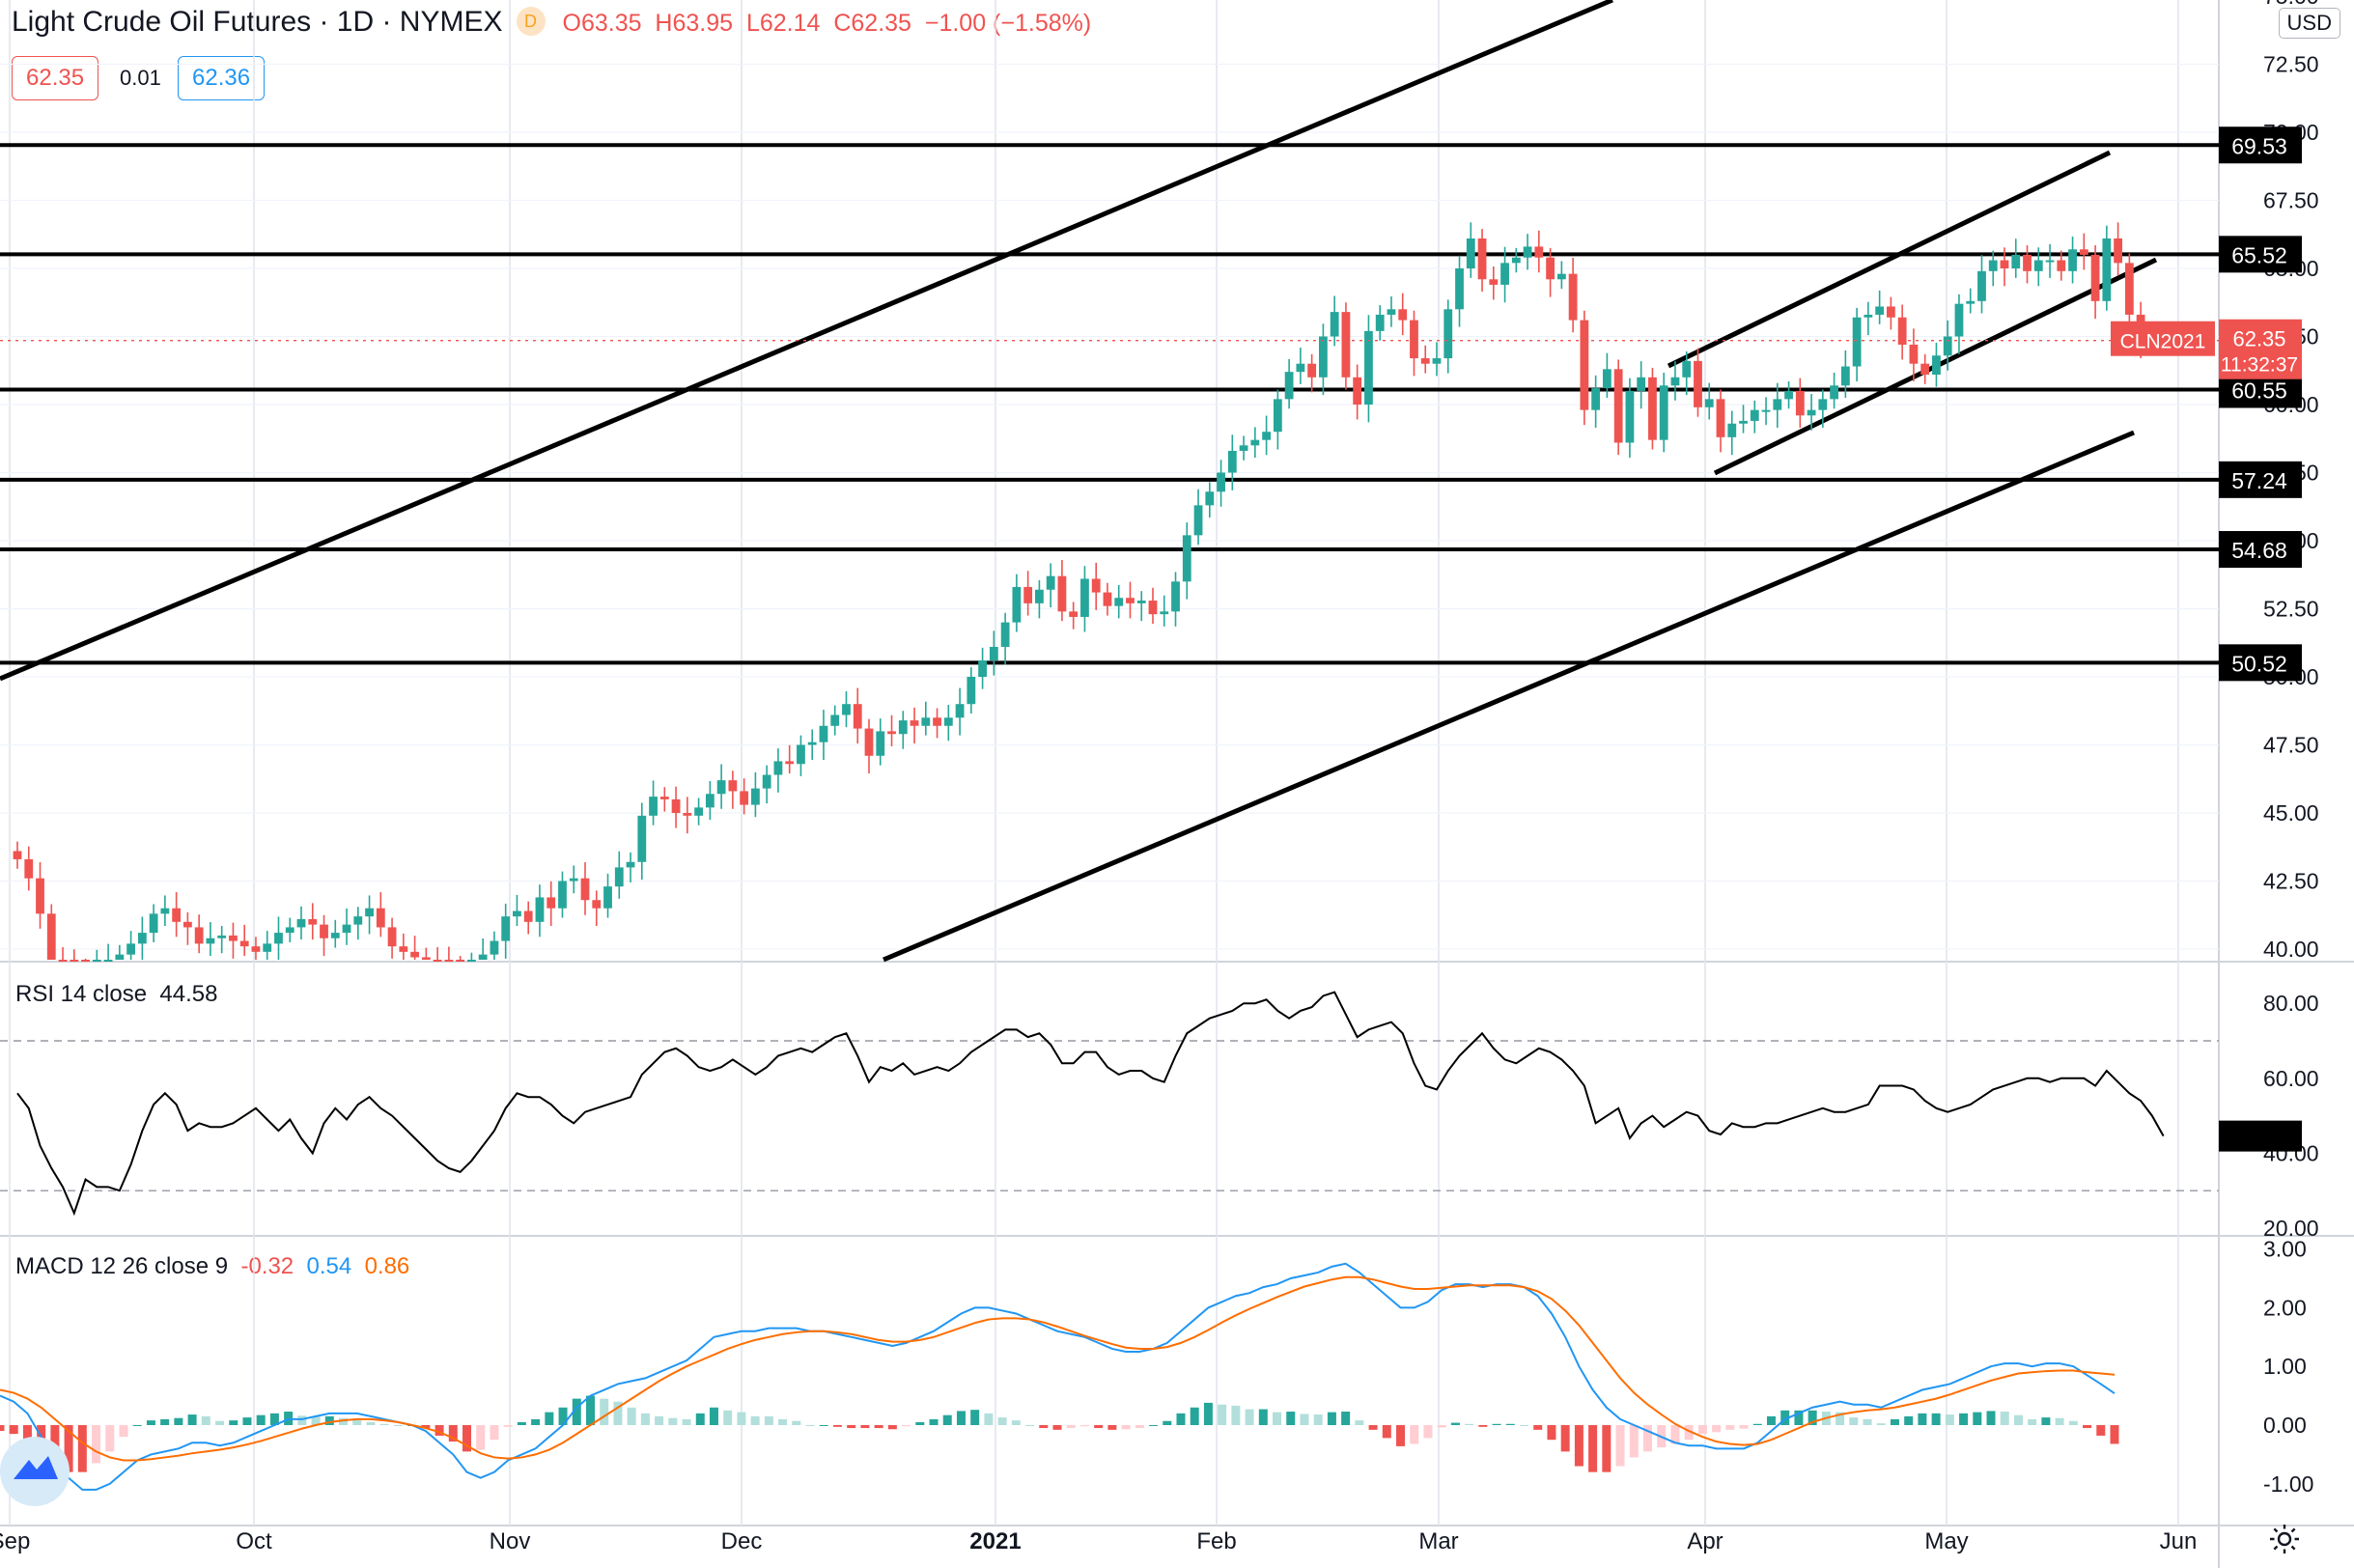 This screenshot has width=2354, height=1568. What do you see at coordinates (2259, 664) in the screenshot?
I see `level-tag-label: 50.52` at bounding box center [2259, 664].